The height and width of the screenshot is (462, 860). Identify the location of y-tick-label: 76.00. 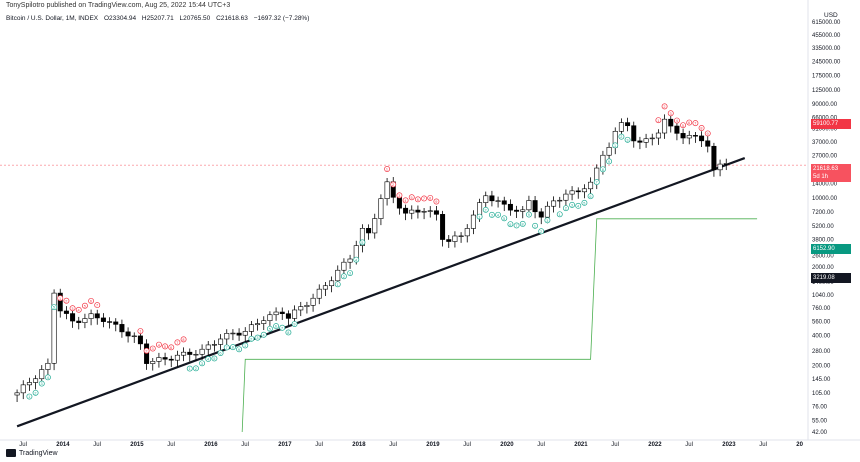
(820, 408).